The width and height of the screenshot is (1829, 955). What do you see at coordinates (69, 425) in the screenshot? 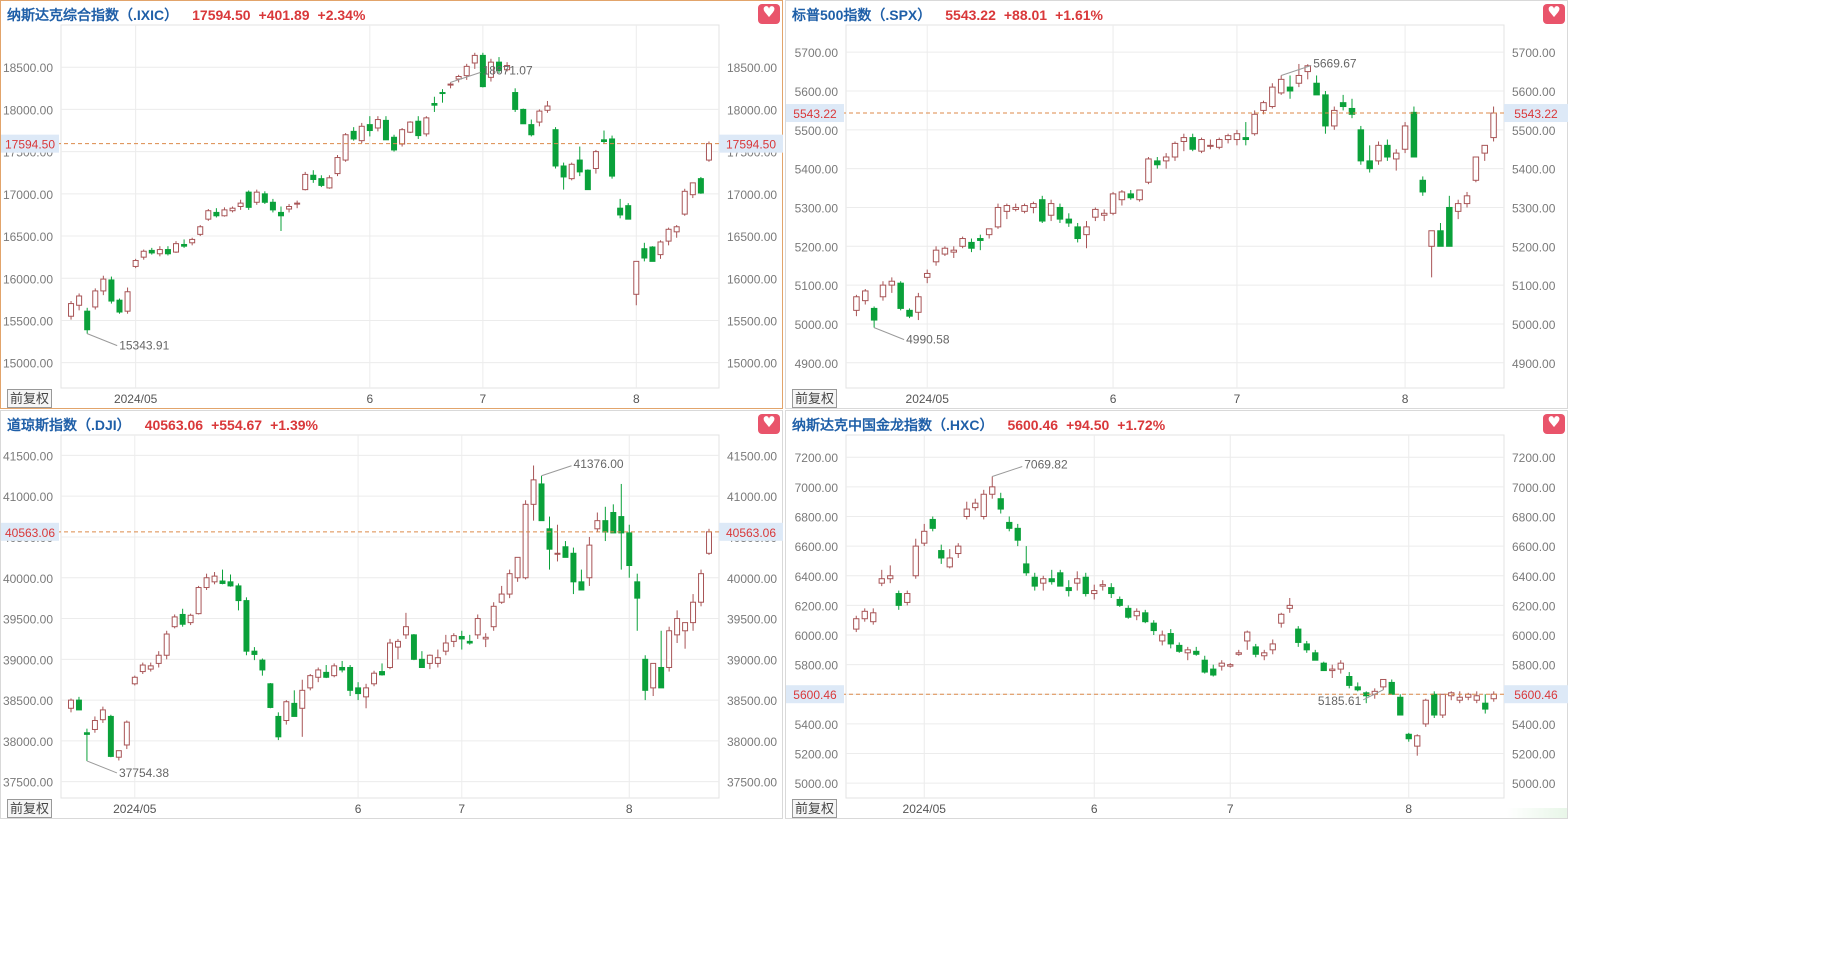
I see `index-name: 道琼斯指数（.DJI）` at bounding box center [69, 425].